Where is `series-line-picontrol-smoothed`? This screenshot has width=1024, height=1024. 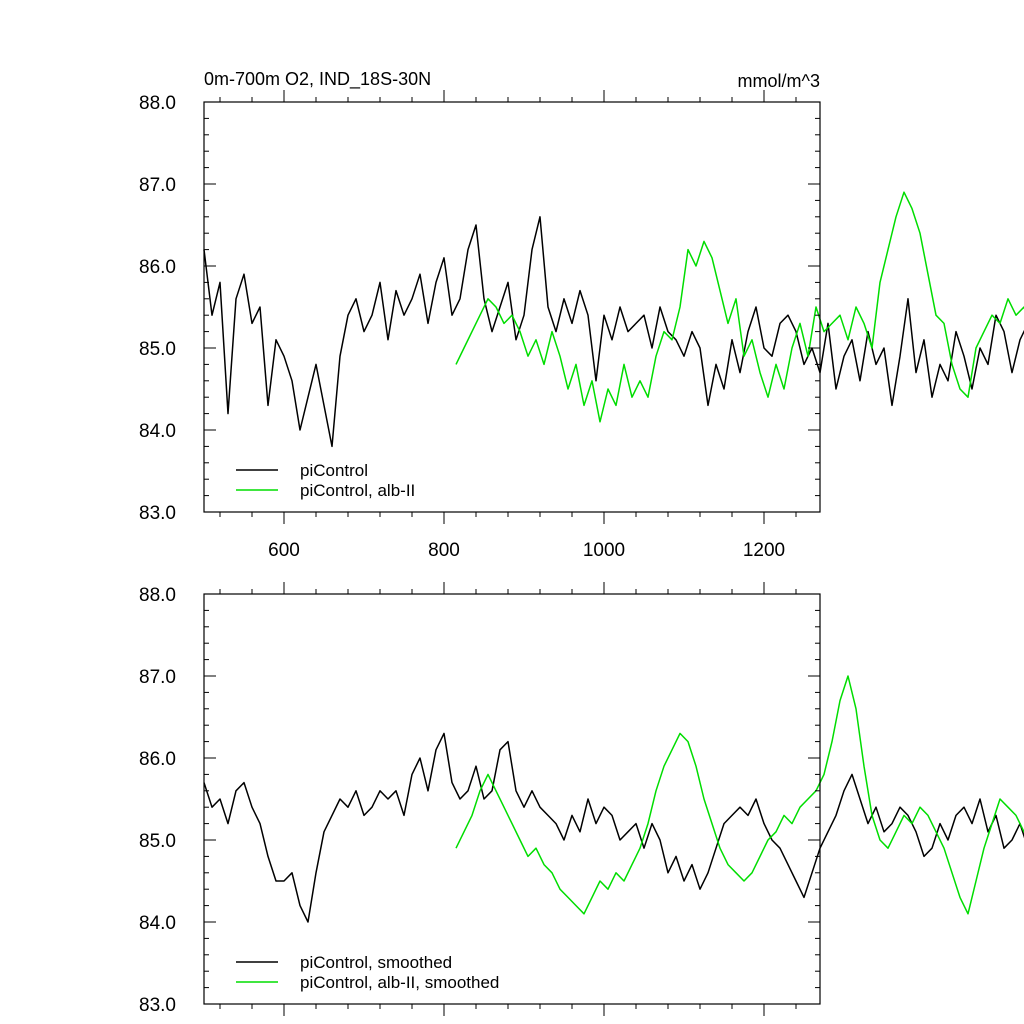
series-line-picontrol-smoothed is located at coordinates (613, 827).